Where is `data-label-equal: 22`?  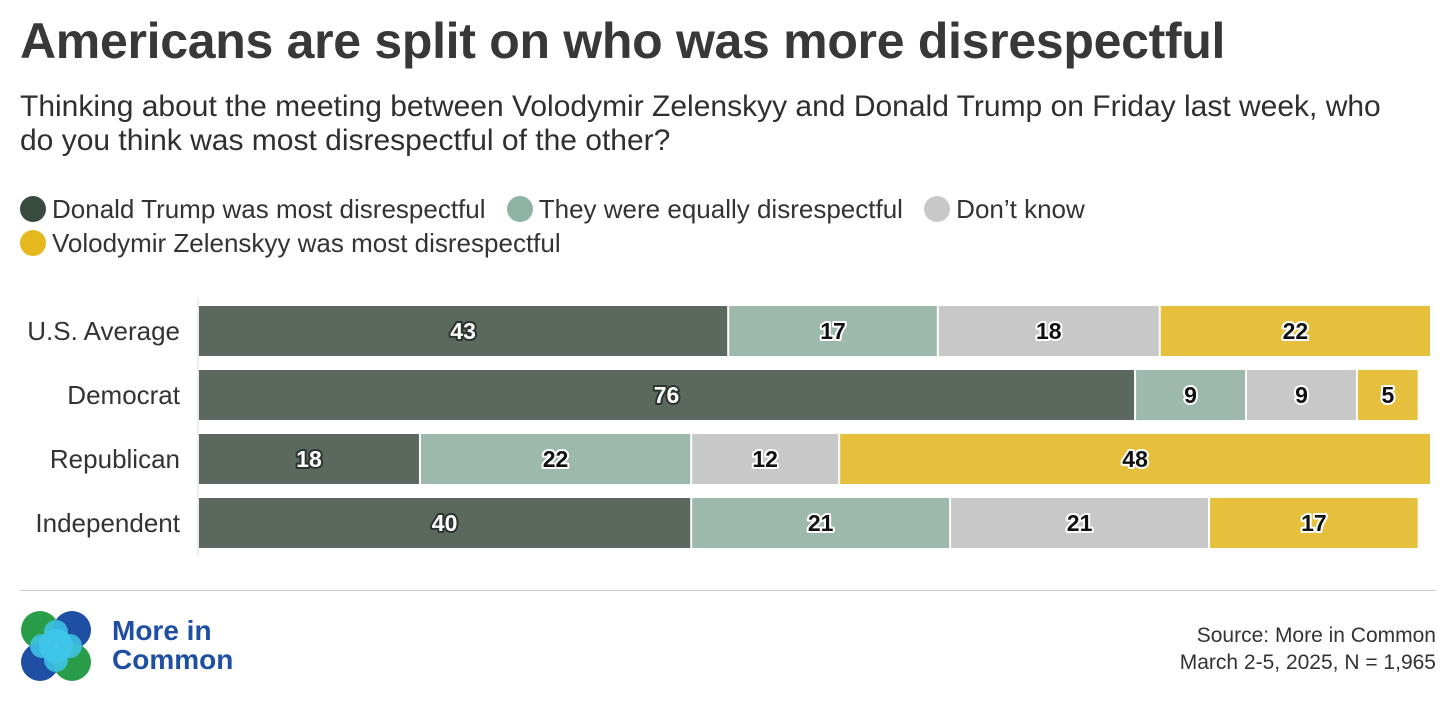
data-label-equal: 22 is located at coordinates (556, 459).